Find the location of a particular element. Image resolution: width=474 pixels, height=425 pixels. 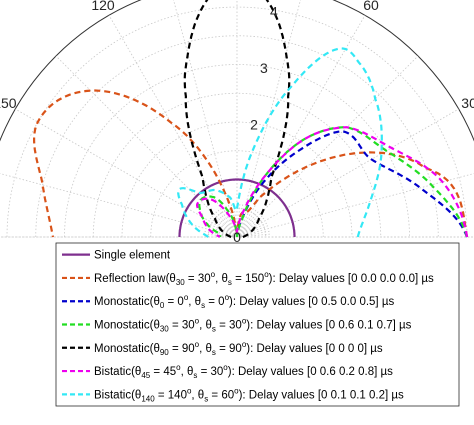

angle-tick-label: 60 is located at coordinates (371, 6).